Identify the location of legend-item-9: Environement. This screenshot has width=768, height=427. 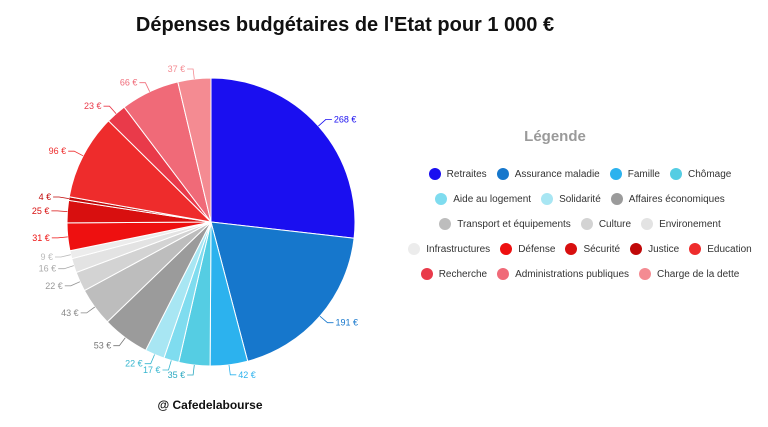
(681, 224).